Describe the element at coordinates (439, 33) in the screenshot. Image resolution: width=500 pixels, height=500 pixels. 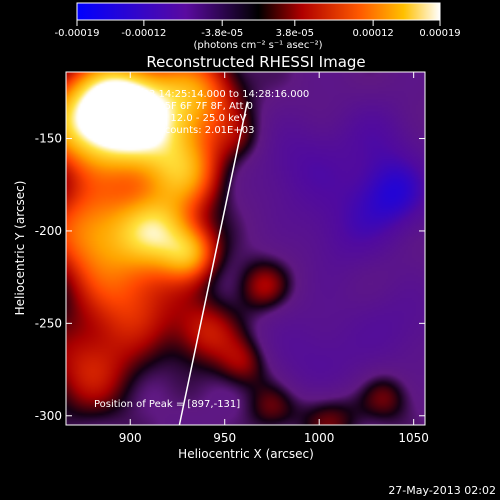
I see `colorbar-tick-label: 0.00019` at that location.